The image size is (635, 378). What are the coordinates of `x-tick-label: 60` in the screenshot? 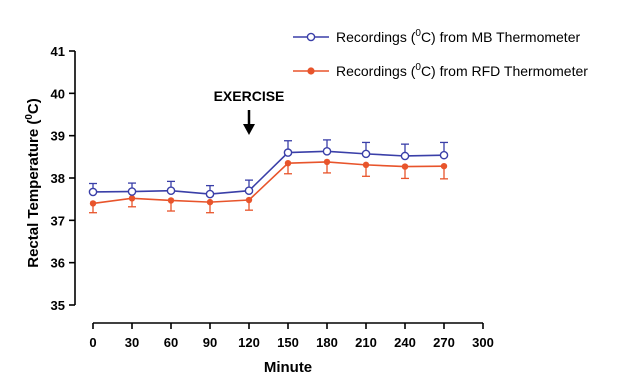 It's located at (171, 342).